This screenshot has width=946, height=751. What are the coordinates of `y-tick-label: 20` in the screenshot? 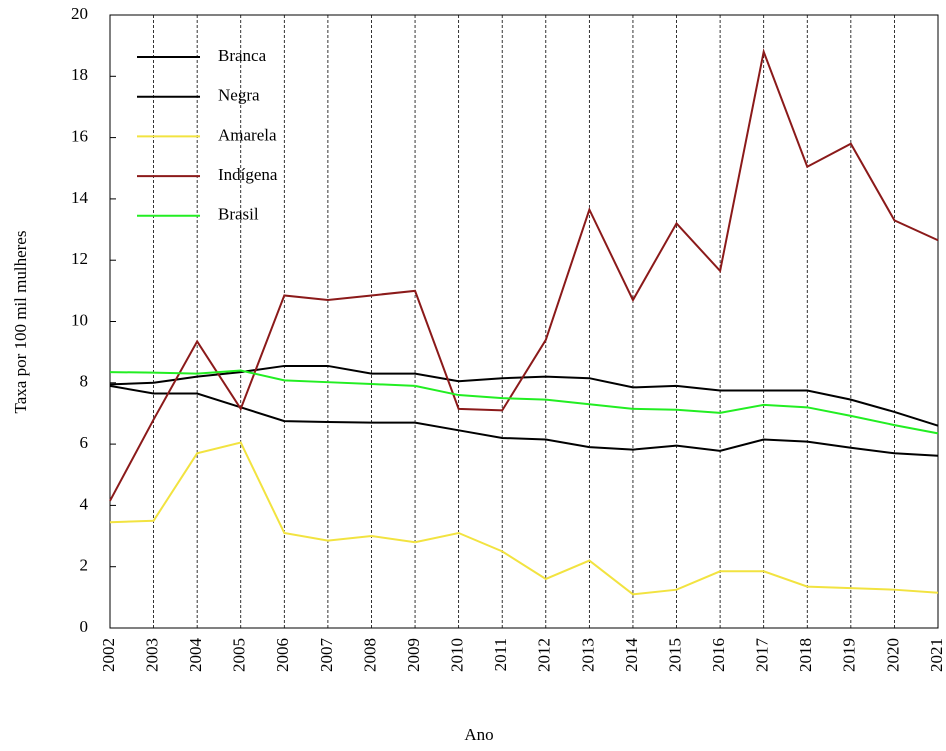 It's located at (79, 13).